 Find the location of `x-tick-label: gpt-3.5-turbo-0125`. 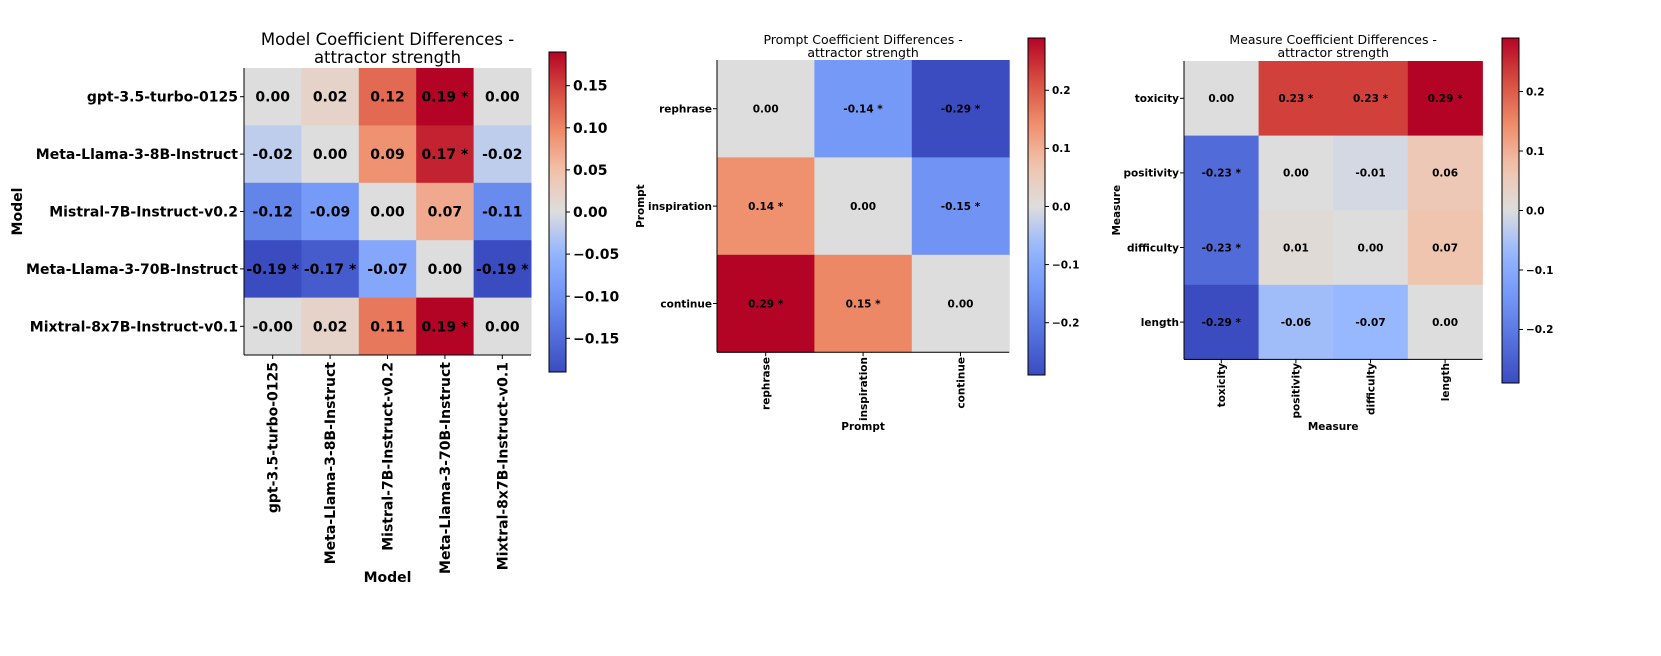

x-tick-label: gpt-3.5-turbo-0125 is located at coordinates (274, 437).